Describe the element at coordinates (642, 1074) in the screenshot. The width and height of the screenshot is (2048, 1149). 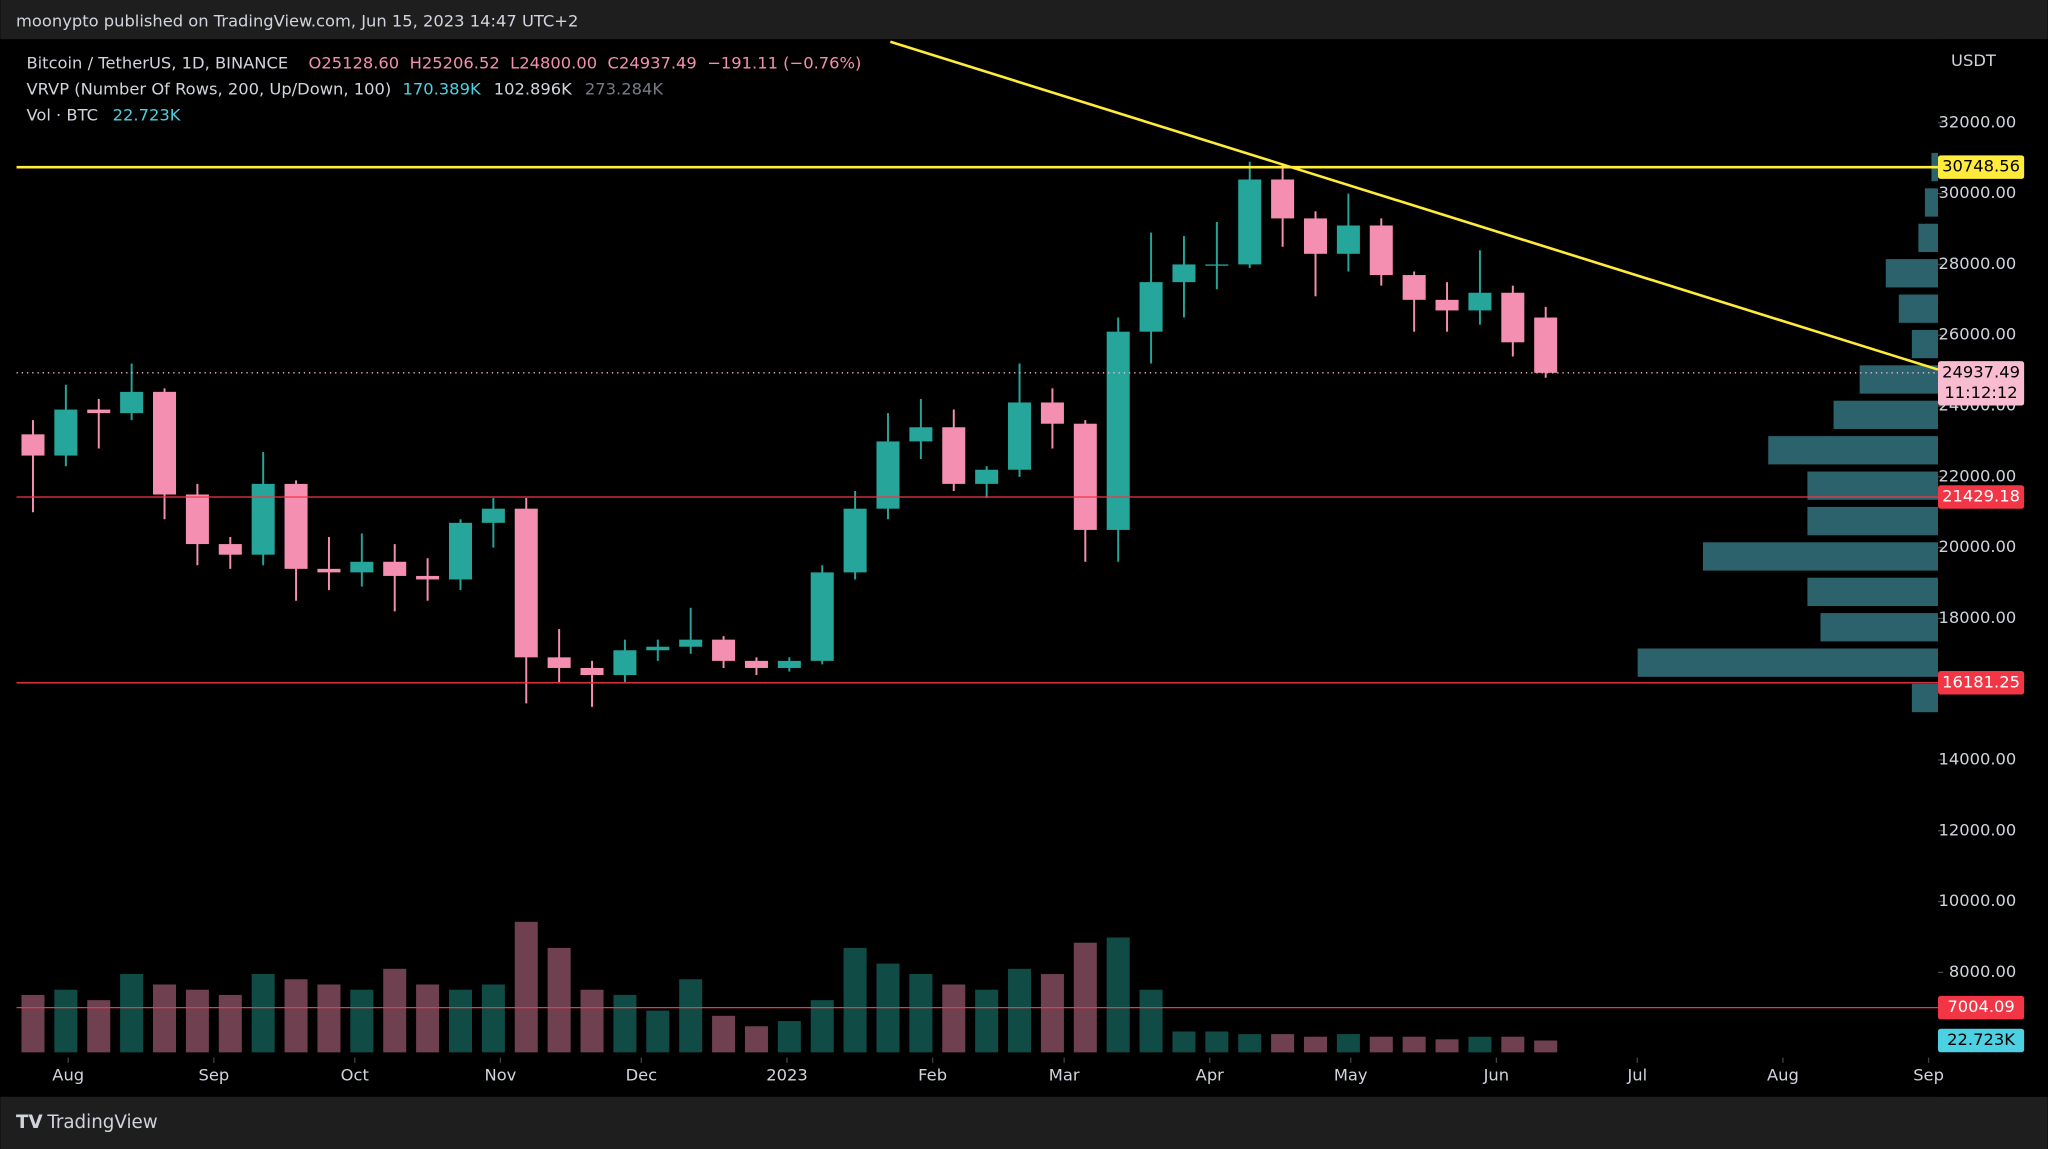
I see `x-tick-label: Dec` at that location.